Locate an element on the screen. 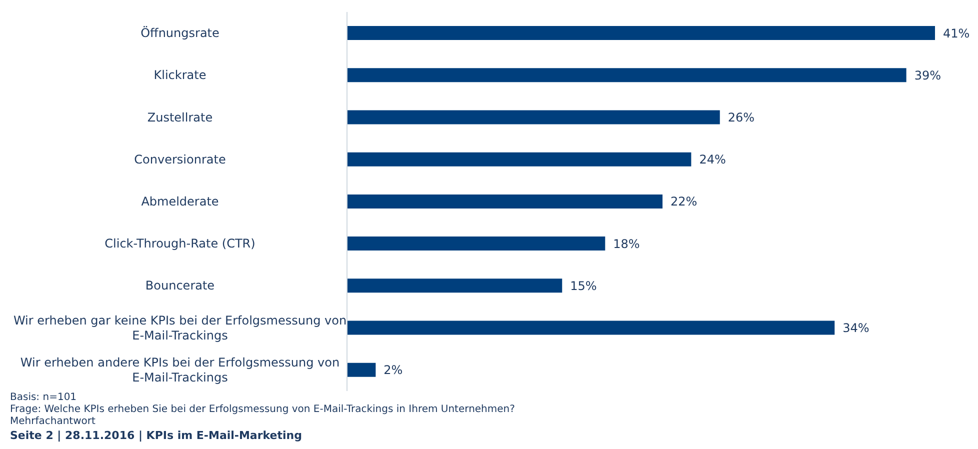 The height and width of the screenshot is (449, 978). y-tick-label: Conversionrate is located at coordinates (180, 159).